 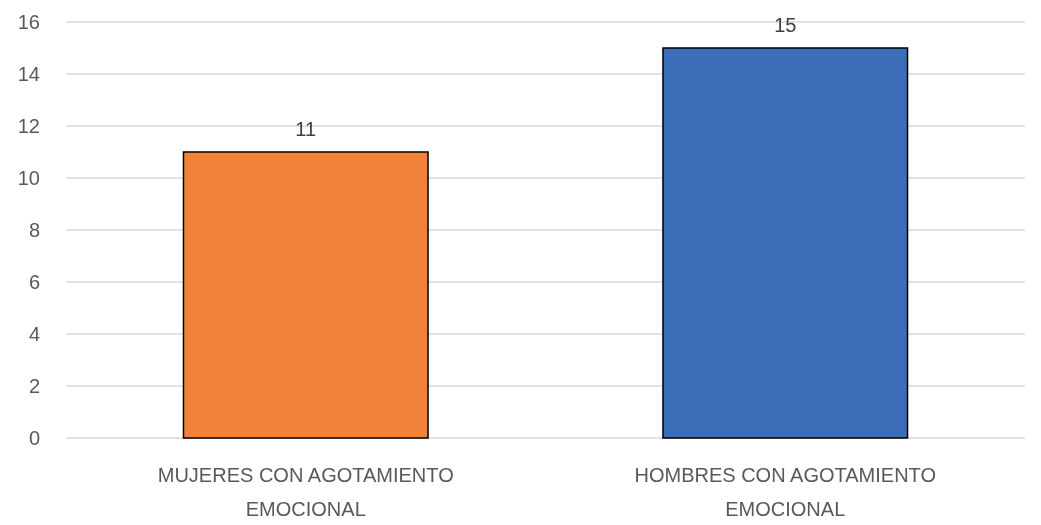 What do you see at coordinates (28, 178) in the screenshot?
I see `y-tick-label: 10` at bounding box center [28, 178].